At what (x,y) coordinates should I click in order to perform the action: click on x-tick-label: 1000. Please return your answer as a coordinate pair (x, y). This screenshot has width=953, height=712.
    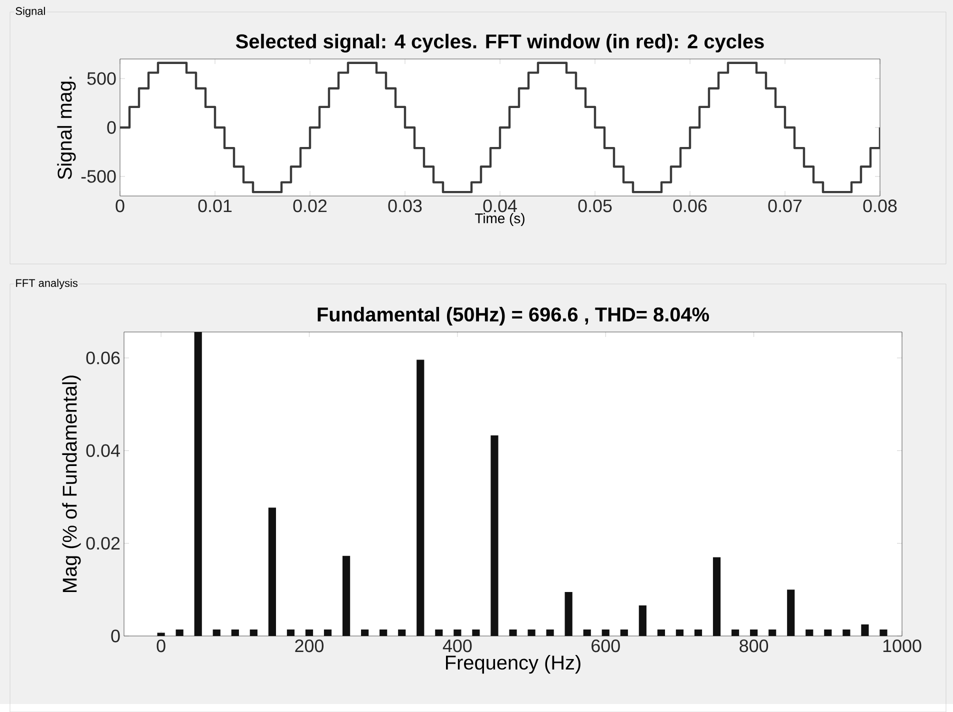
    Looking at the image, I should click on (902, 645).